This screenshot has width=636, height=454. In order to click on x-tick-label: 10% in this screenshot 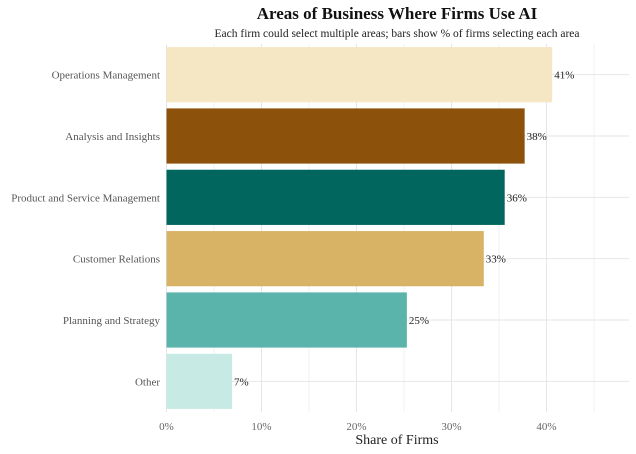, I will do `click(261, 427)`.